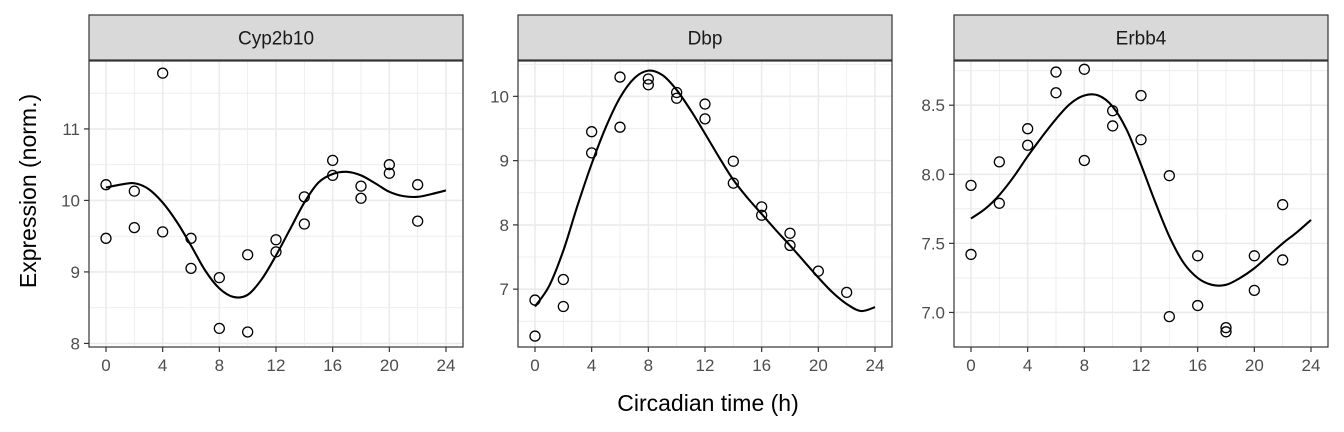 This screenshot has height=432, width=1344. What do you see at coordinates (28, 191) in the screenshot?
I see `y-axis-title: Expression (norm.)` at bounding box center [28, 191].